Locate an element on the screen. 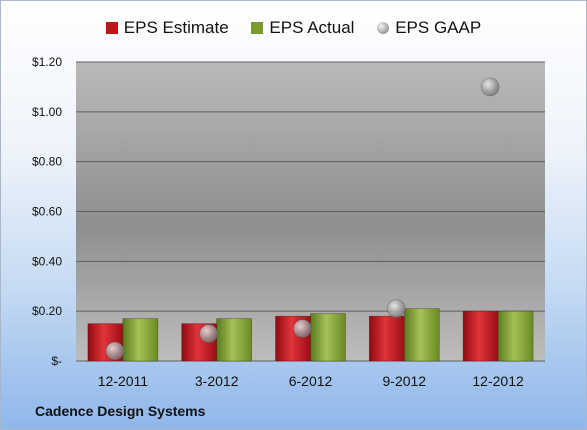 The image size is (587, 430). y-tick-label: $0.20 is located at coordinates (47, 311).